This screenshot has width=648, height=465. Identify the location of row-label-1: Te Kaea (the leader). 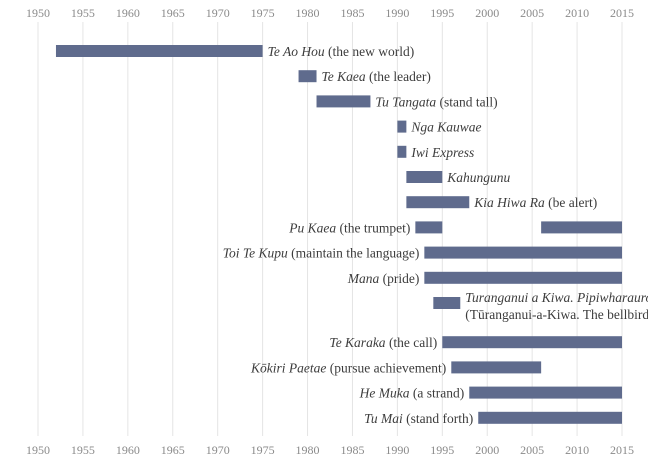
(376, 76).